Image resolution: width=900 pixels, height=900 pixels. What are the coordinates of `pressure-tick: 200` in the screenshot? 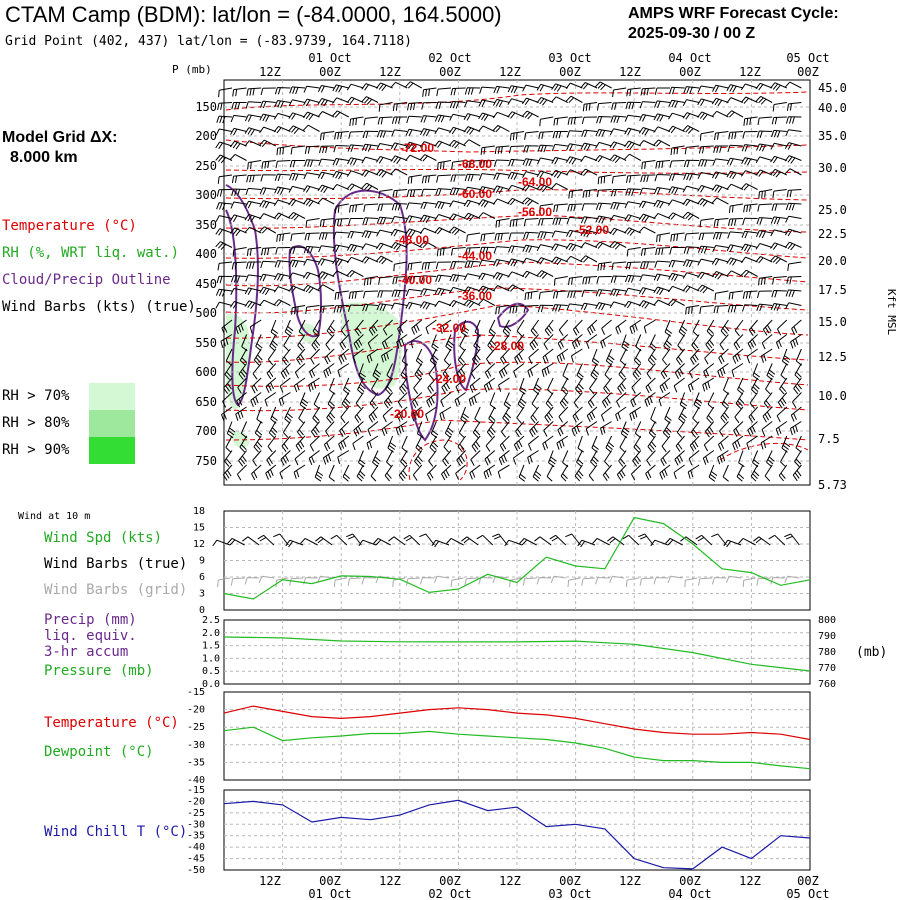 It's located at (206, 136).